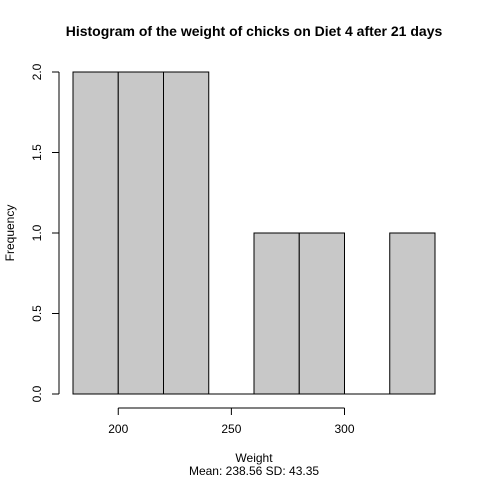  What do you see at coordinates (344, 429) in the screenshot?
I see `x-tick-label-300: 300` at bounding box center [344, 429].